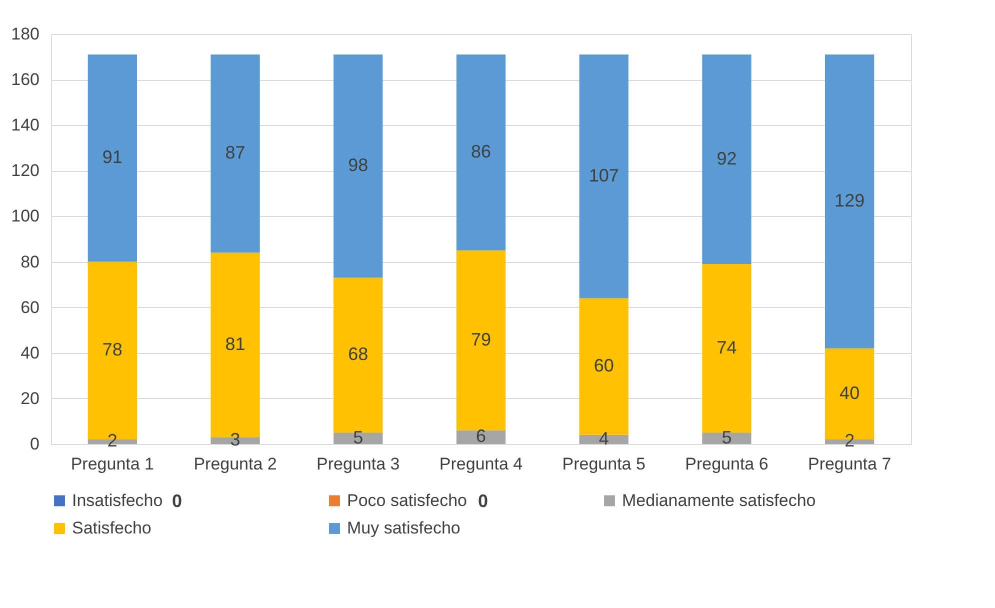 The width and height of the screenshot is (995, 608). I want to click on data-label: 81, so click(235, 344).